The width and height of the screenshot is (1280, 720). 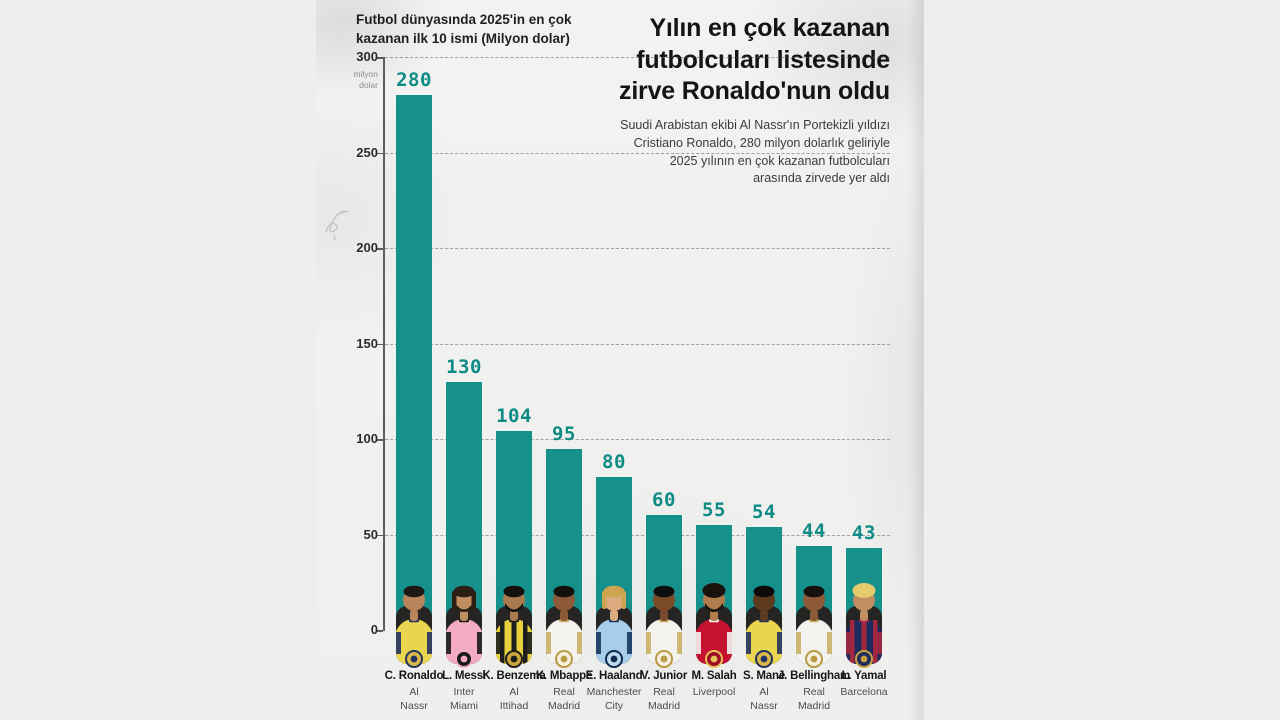 I want to click on player-name-label: E. Haaland, so click(x=614, y=676).